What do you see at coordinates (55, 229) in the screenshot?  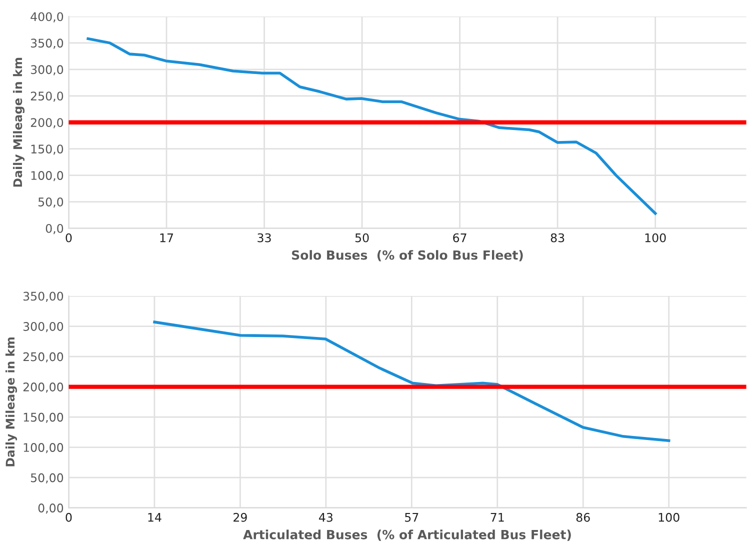 I see `y-tick-label: 0,0` at bounding box center [55, 229].